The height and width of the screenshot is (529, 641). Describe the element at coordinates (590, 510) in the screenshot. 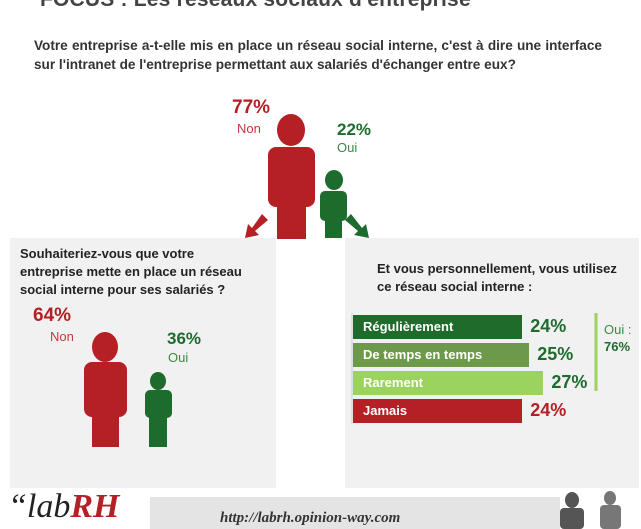

I see `footer-businessman-icon` at that location.